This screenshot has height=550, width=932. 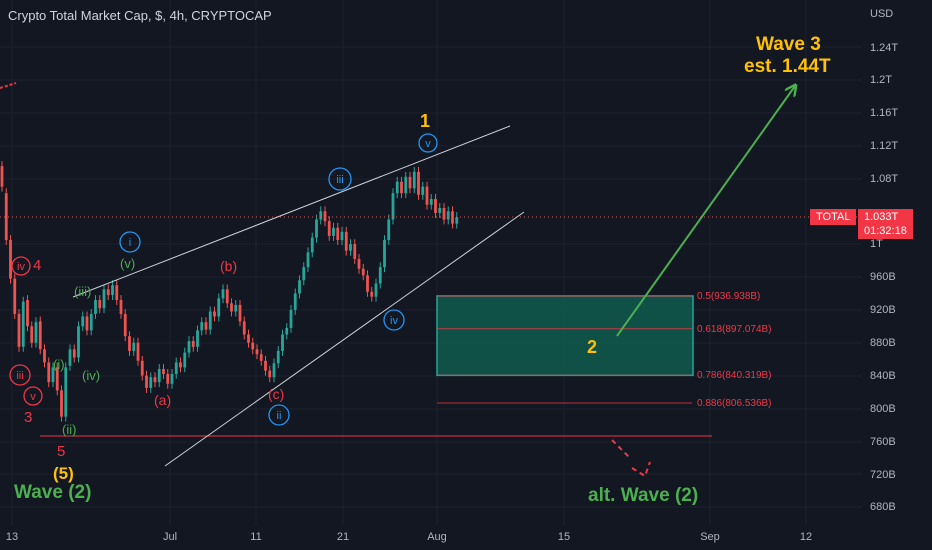 What do you see at coordinates (884, 113) in the screenshot?
I see `y-tick-label: 1.16T` at bounding box center [884, 113].